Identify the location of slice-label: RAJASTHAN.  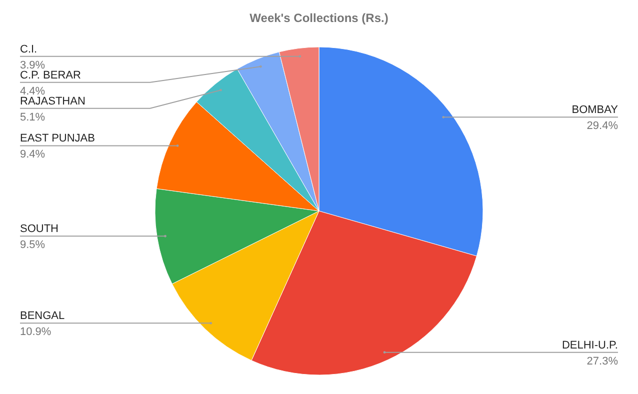
(53, 101).